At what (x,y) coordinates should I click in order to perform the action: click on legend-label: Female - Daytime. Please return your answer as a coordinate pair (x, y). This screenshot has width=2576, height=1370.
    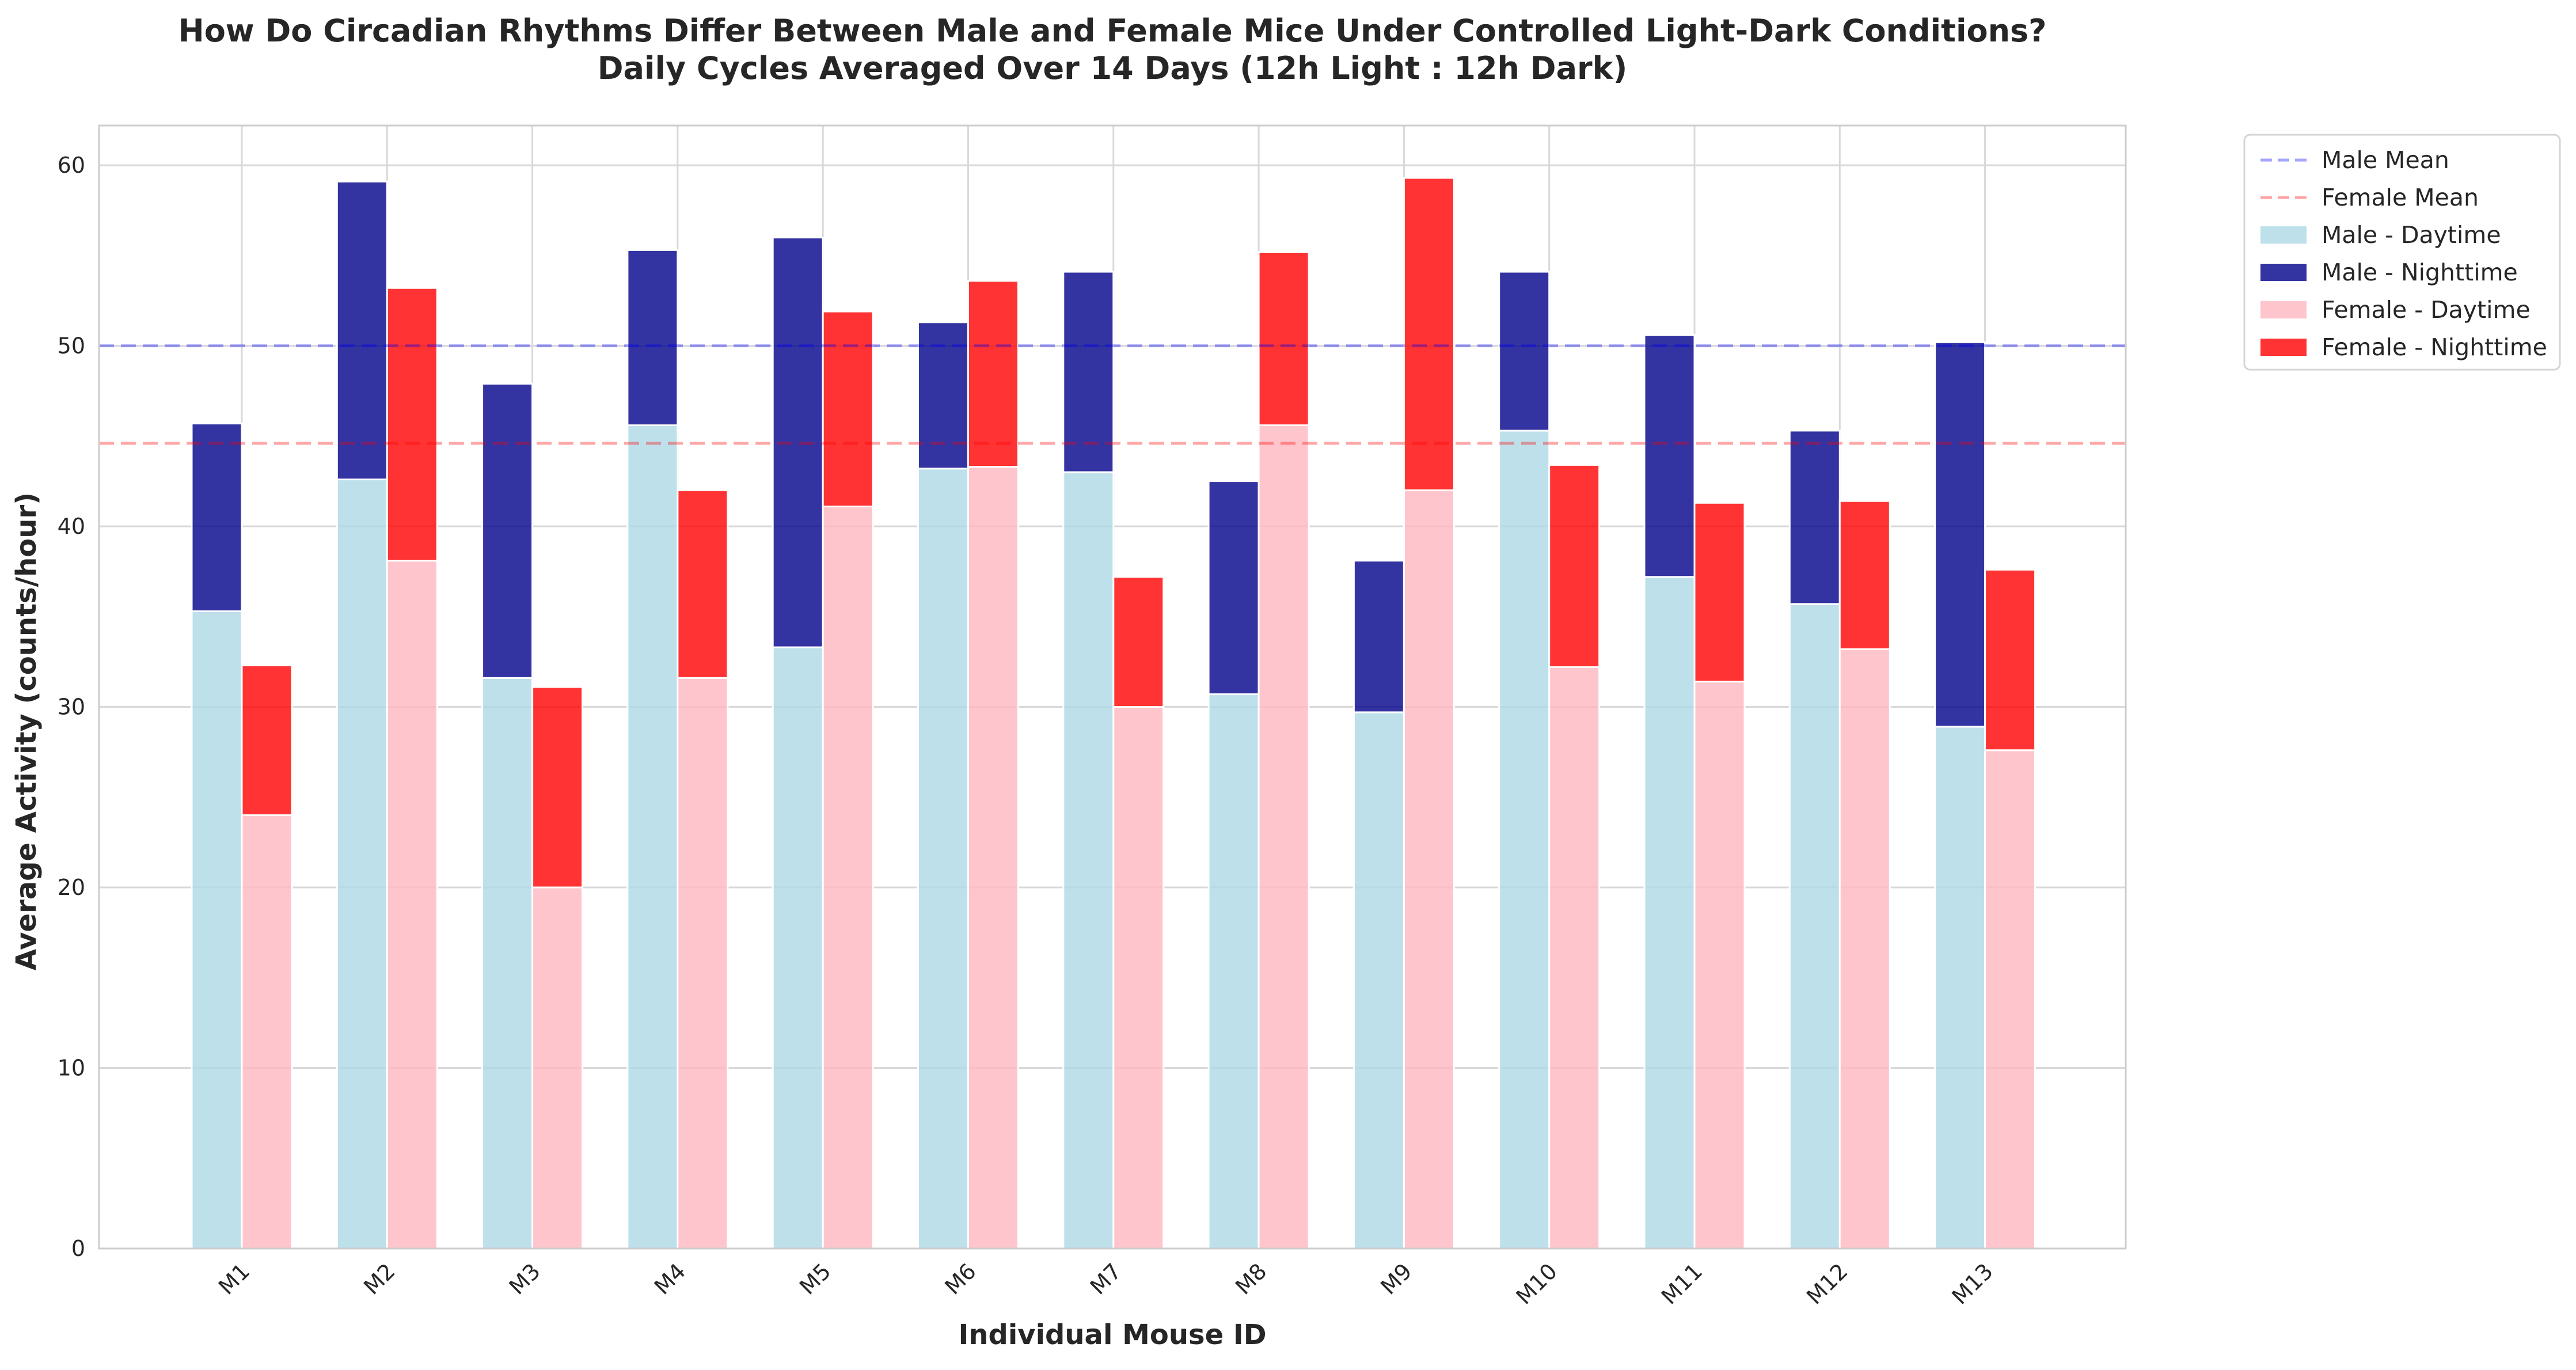
    Looking at the image, I should click on (2427, 310).